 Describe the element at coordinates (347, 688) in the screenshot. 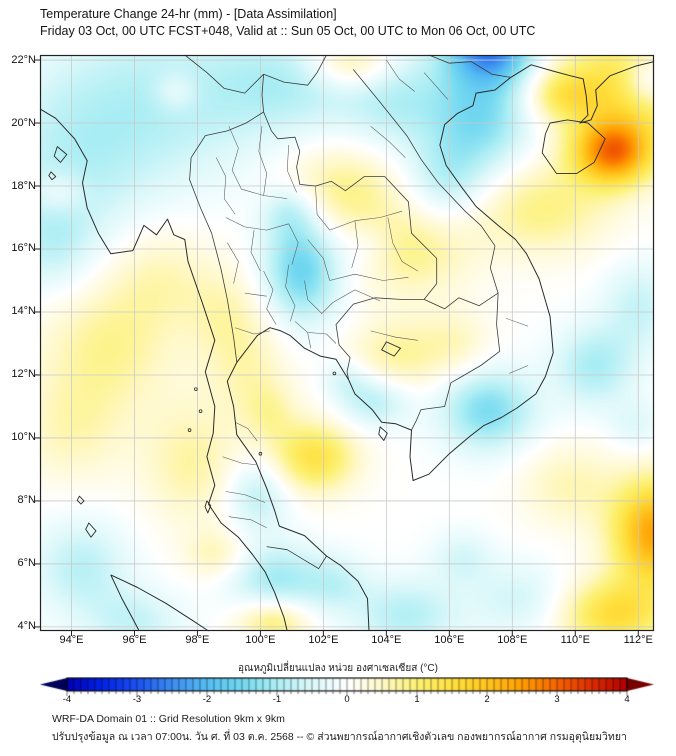

I see `colorbar-canvas` at that location.